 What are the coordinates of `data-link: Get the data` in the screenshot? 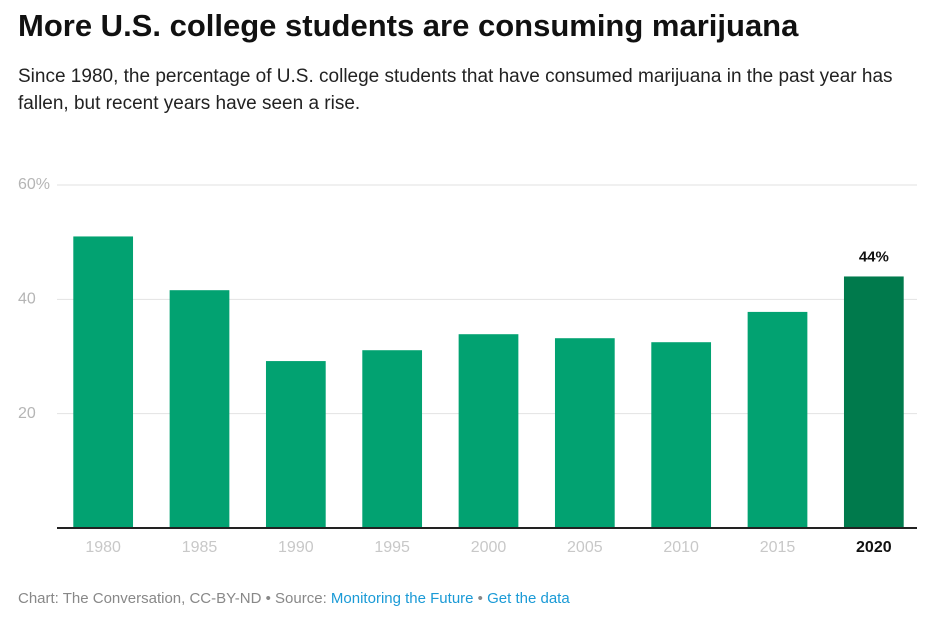 It's located at (528, 598).